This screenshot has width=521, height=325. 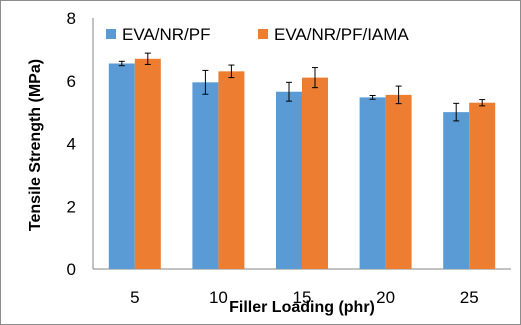 What do you see at coordinates (302, 307) in the screenshot?
I see `x-axis-title: Filler Loading (phr)` at bounding box center [302, 307].